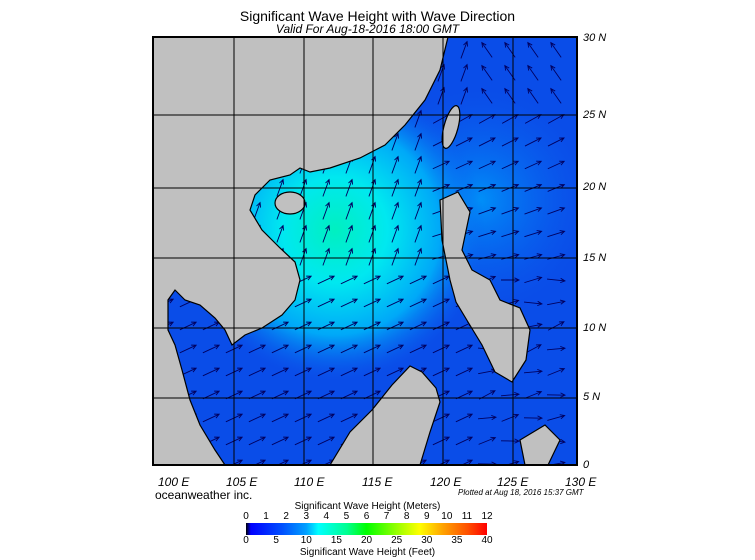 The image size is (755, 560). Describe the element at coordinates (266, 516) in the screenshot. I see `colorbar-tick: 1` at that location.